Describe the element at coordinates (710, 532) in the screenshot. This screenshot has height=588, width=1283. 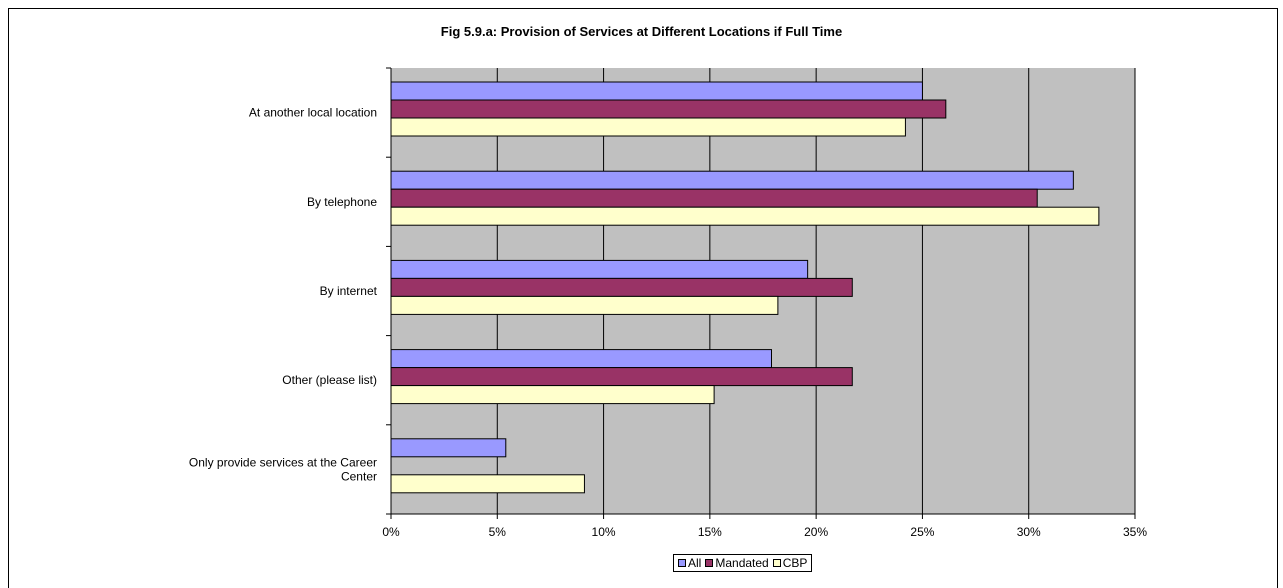
I see `x-tick-label: 15%` at that location.